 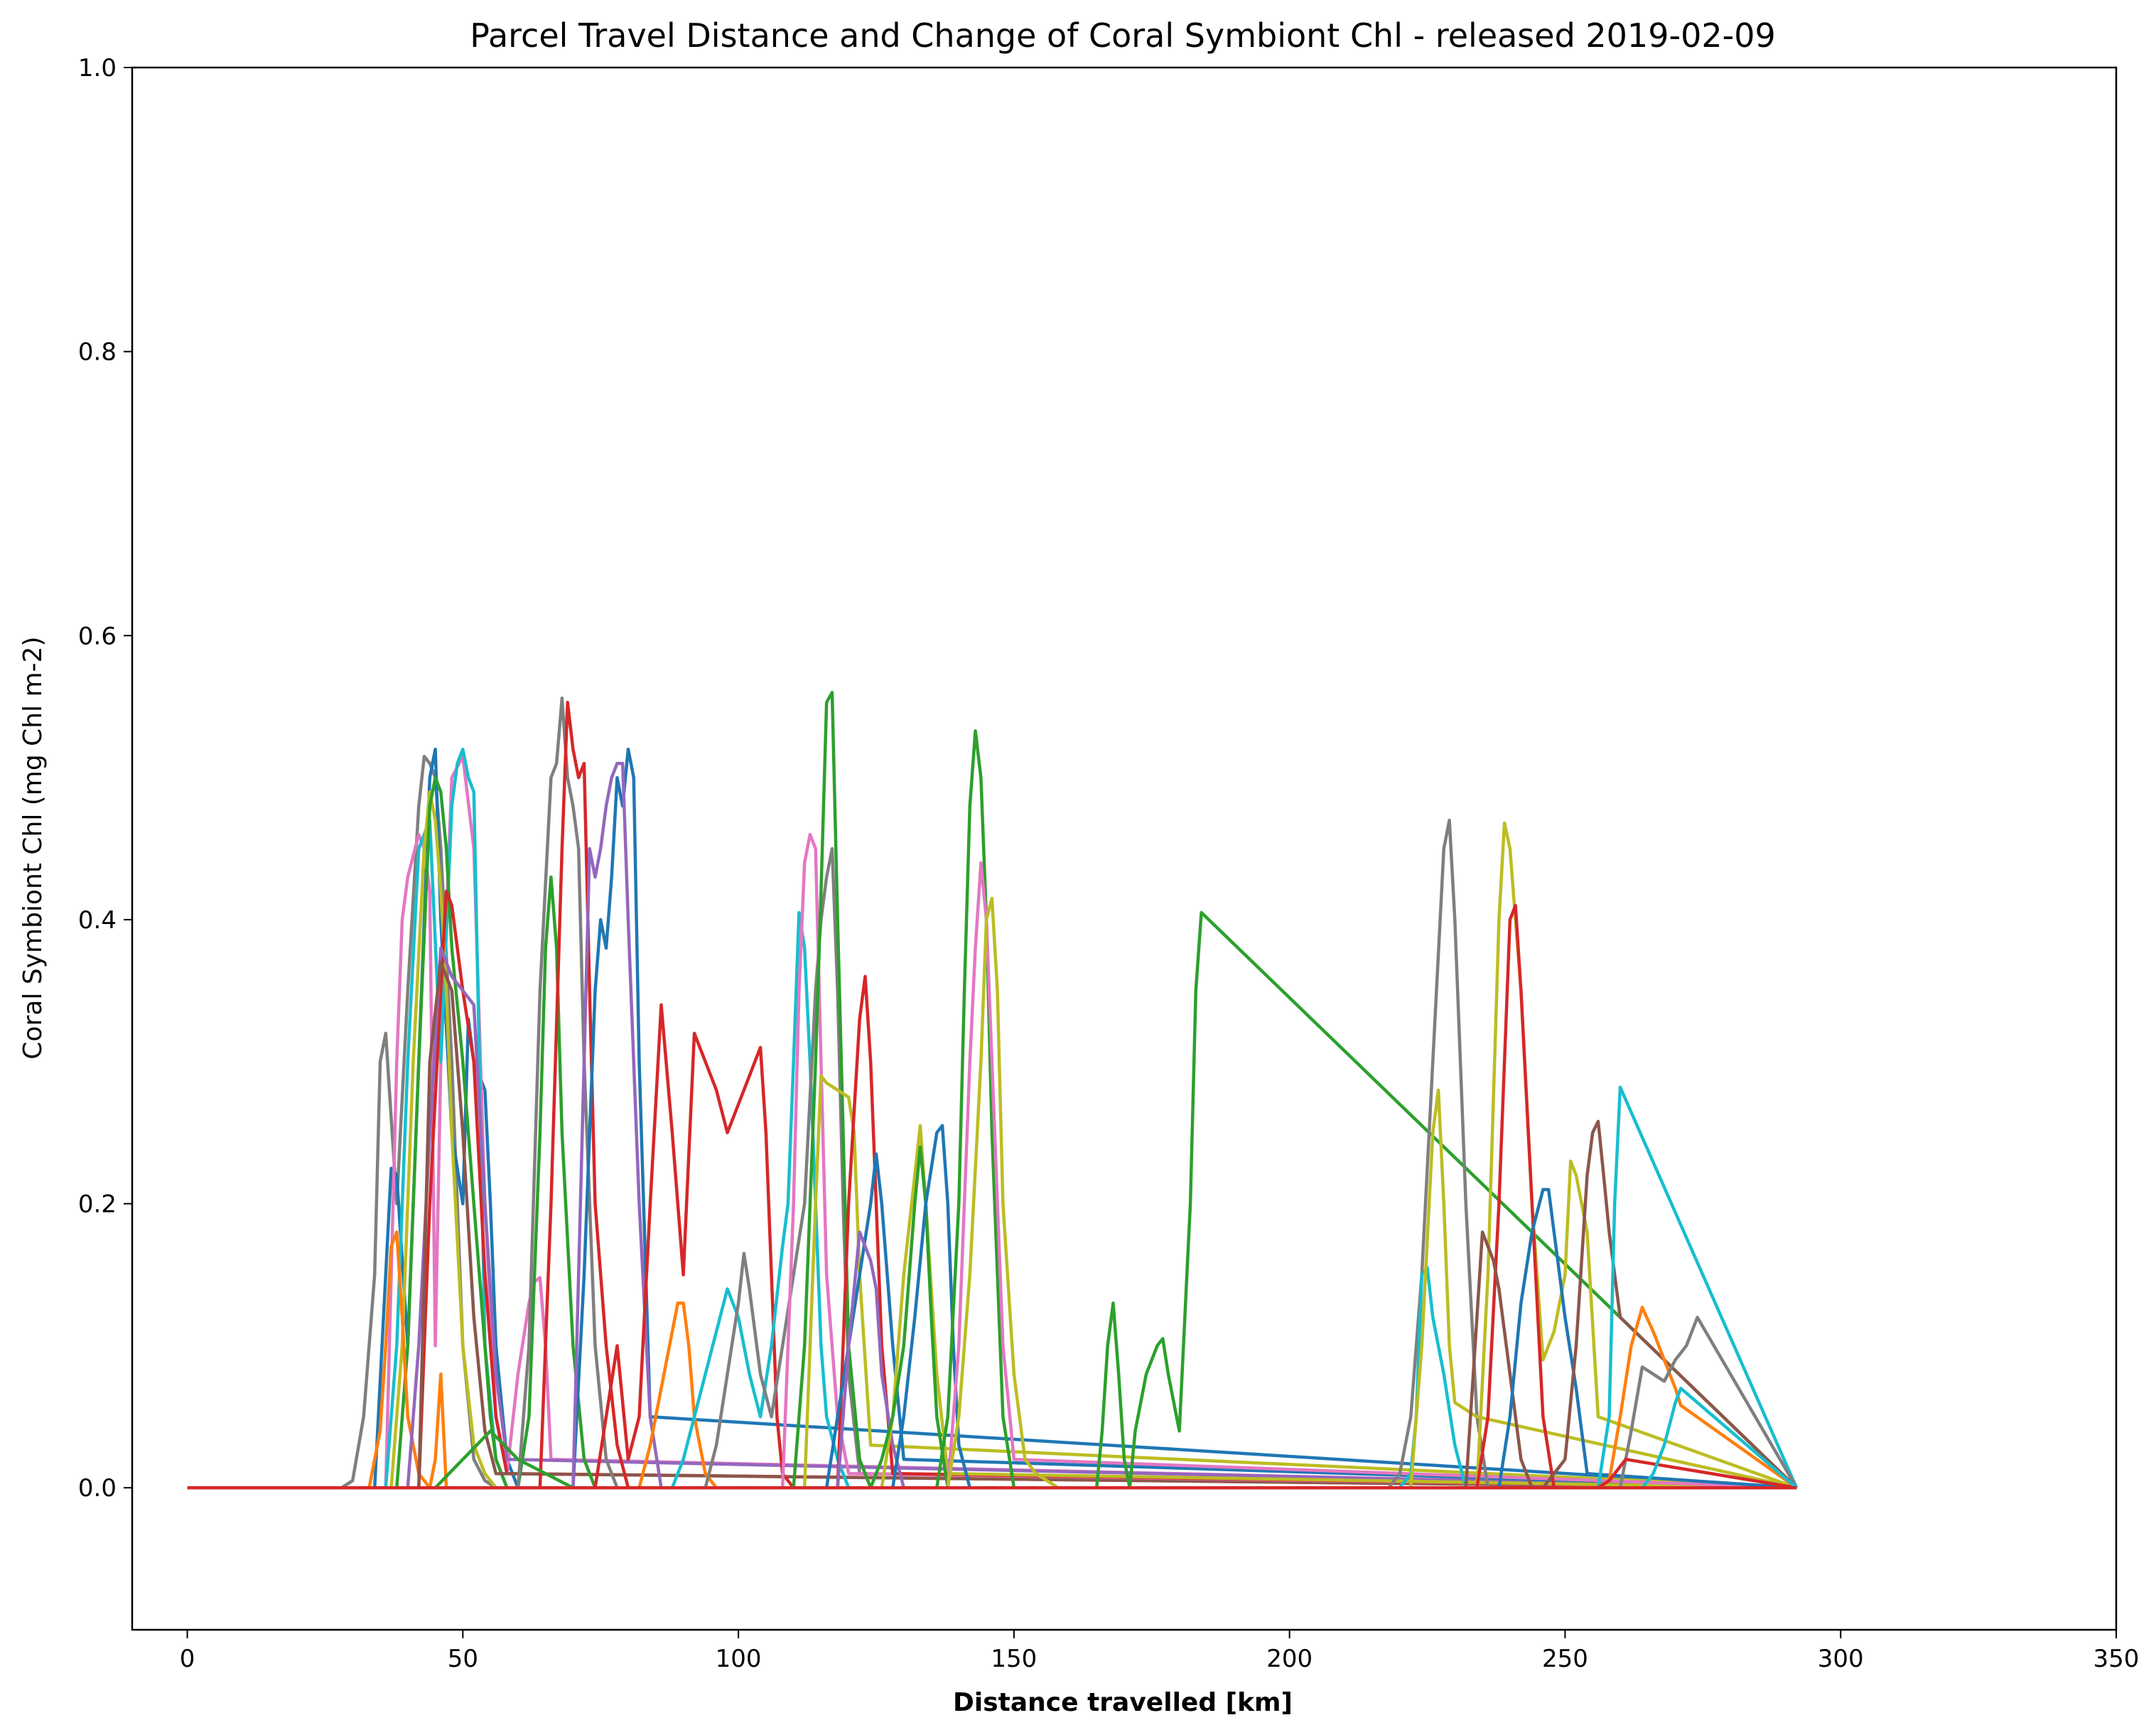 What do you see at coordinates (97, 920) in the screenshot?
I see `y-tick-label: 0.4` at bounding box center [97, 920].